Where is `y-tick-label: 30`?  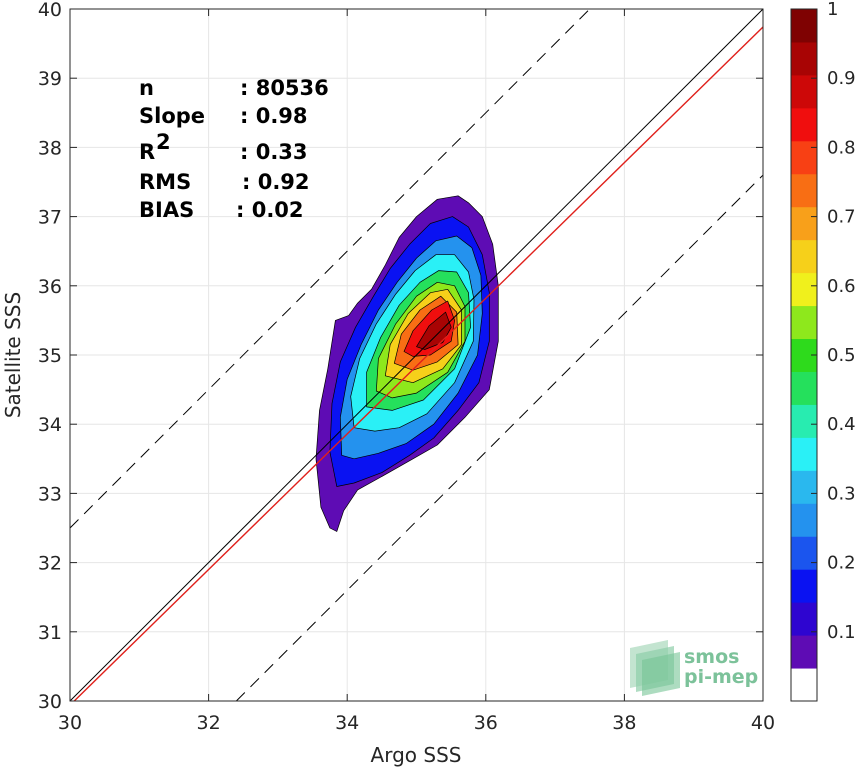
y-tick-label: 30 is located at coordinates (50, 702).